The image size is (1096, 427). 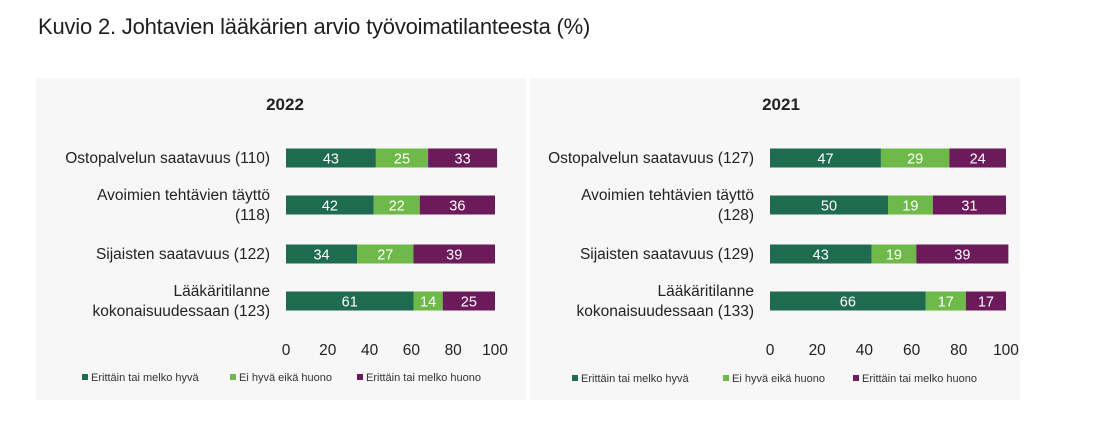 I want to click on category-label-2022: Lääkäritilanne, so click(x=221, y=291).